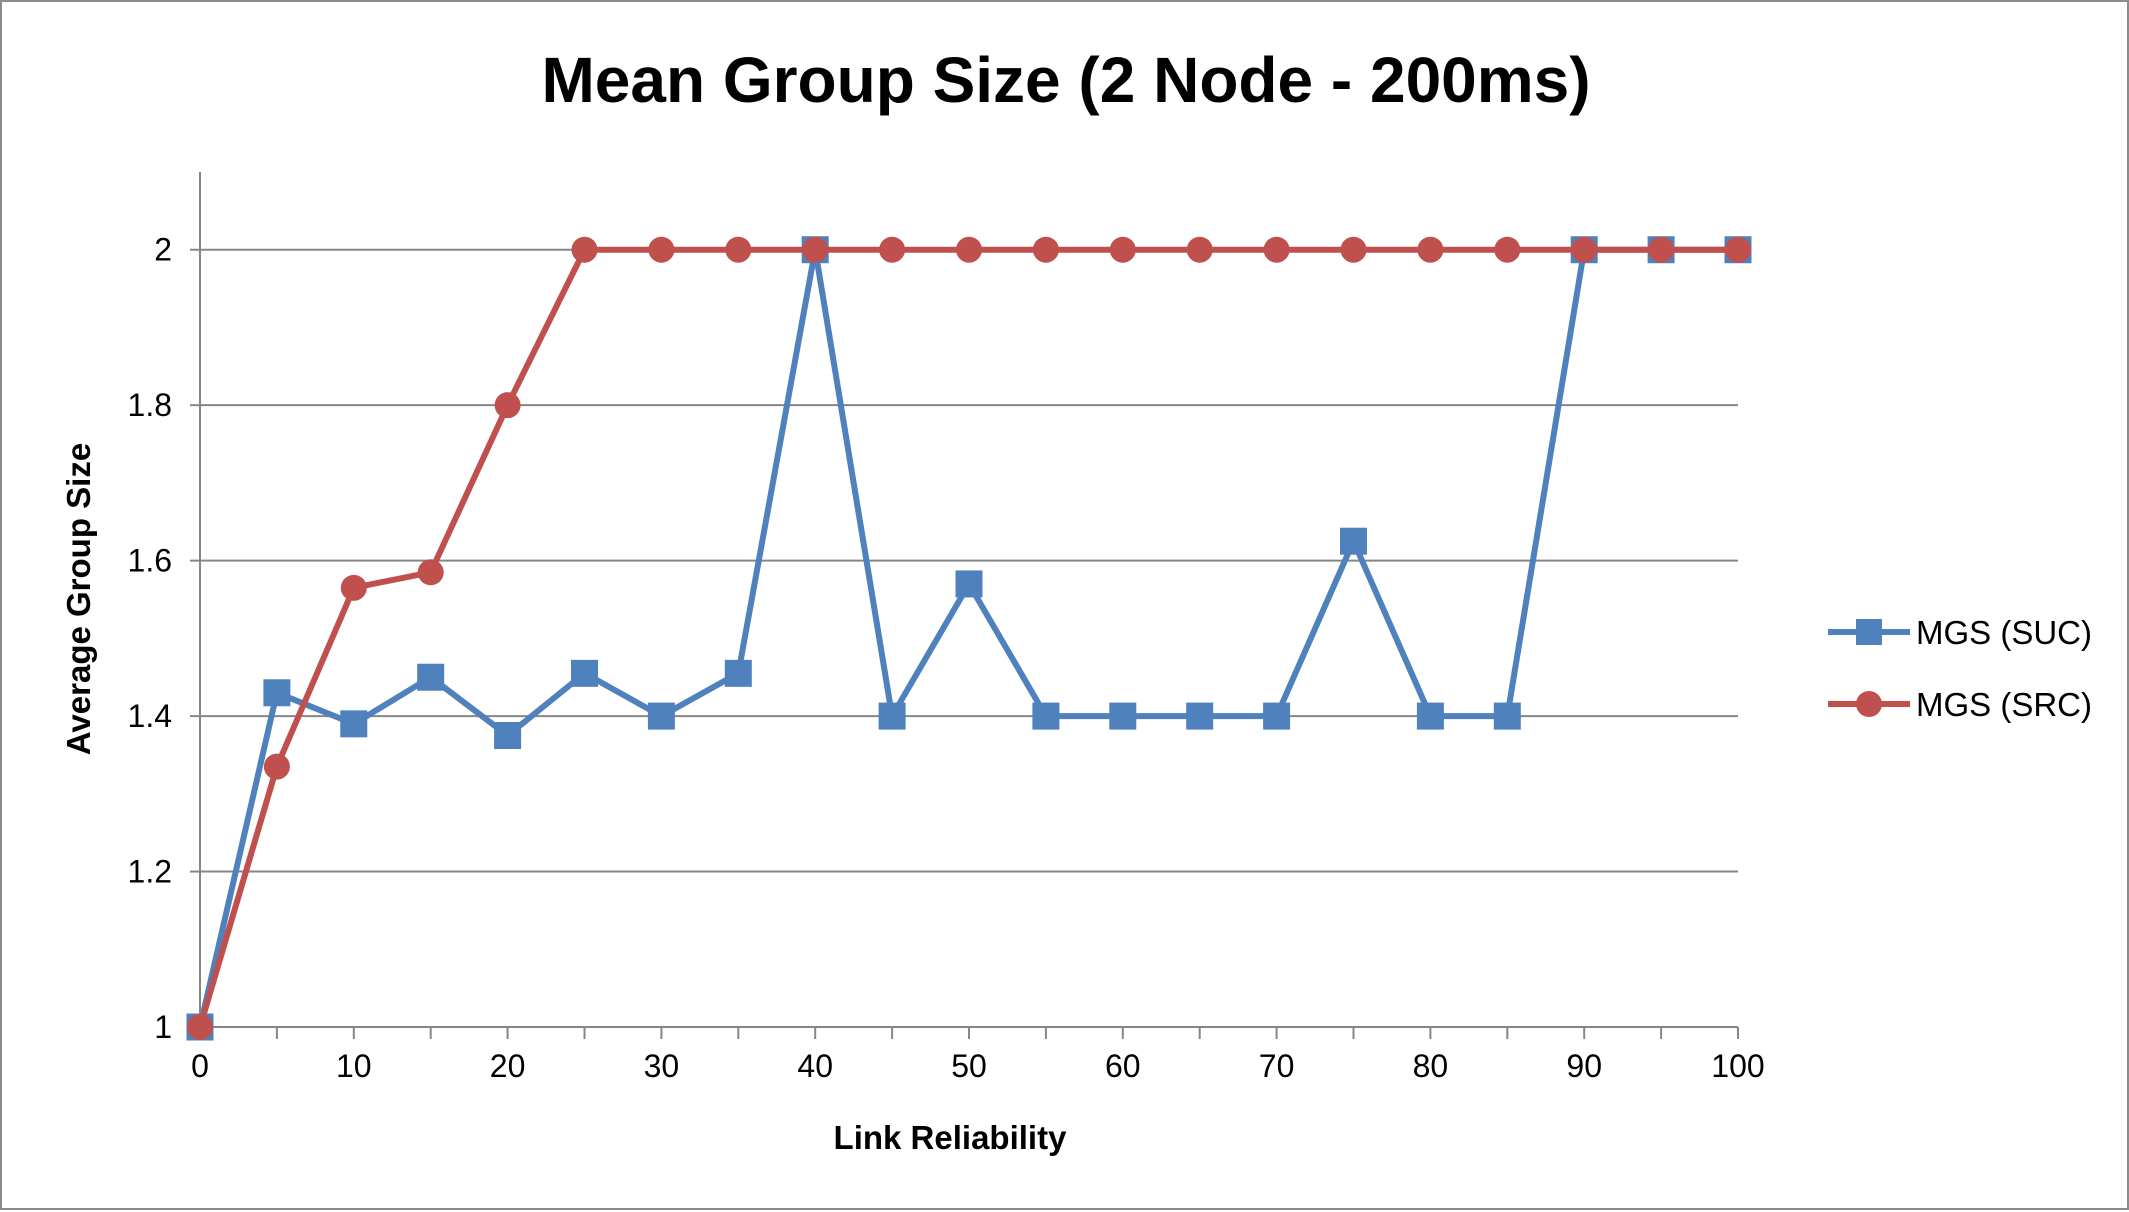  Describe the element at coordinates (163, 1027) in the screenshot. I see `y-tick-label: 1` at that location.